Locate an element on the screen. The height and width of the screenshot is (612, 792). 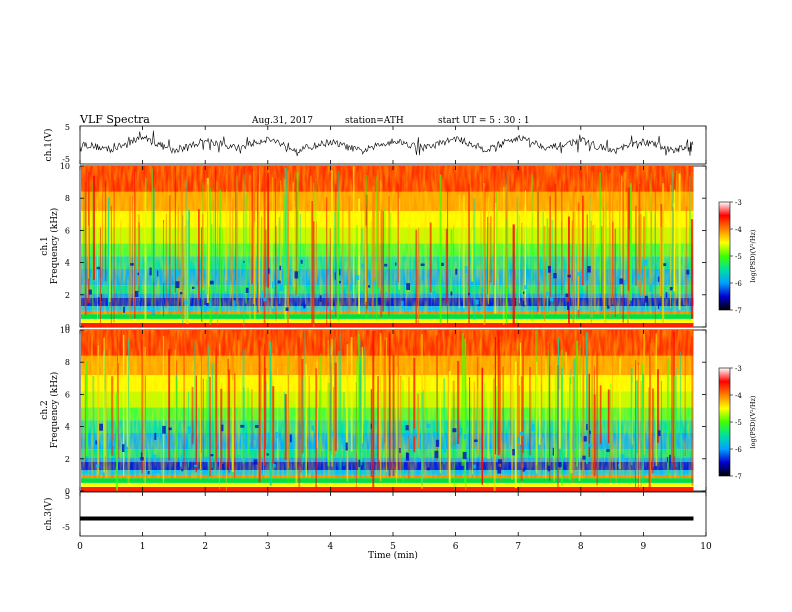
ch1-ytick-bottom: -5 is located at coordinates (66, 159).